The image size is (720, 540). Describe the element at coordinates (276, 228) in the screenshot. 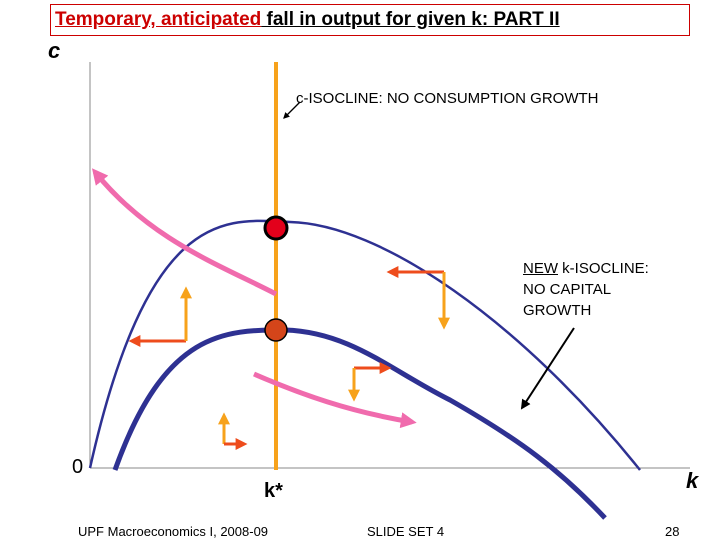

I see `old-steady-state` at that location.